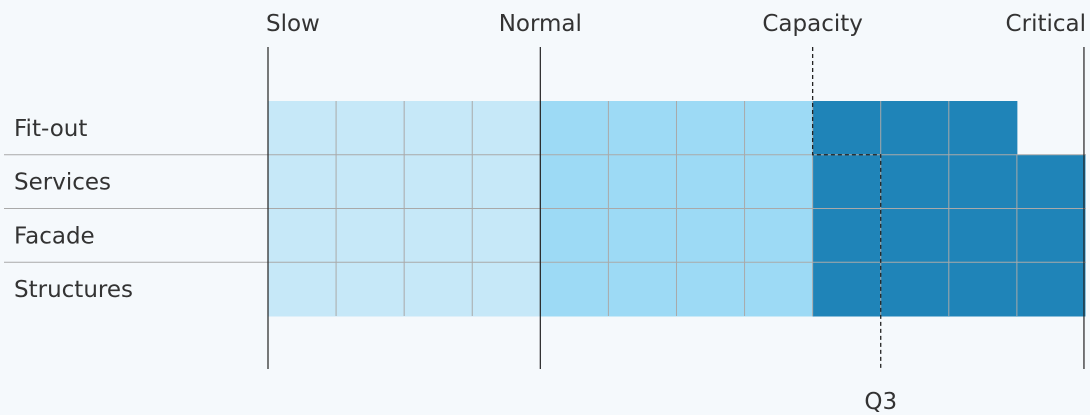  I want to click on capacity-q3-dashed-line, so click(846, 208).